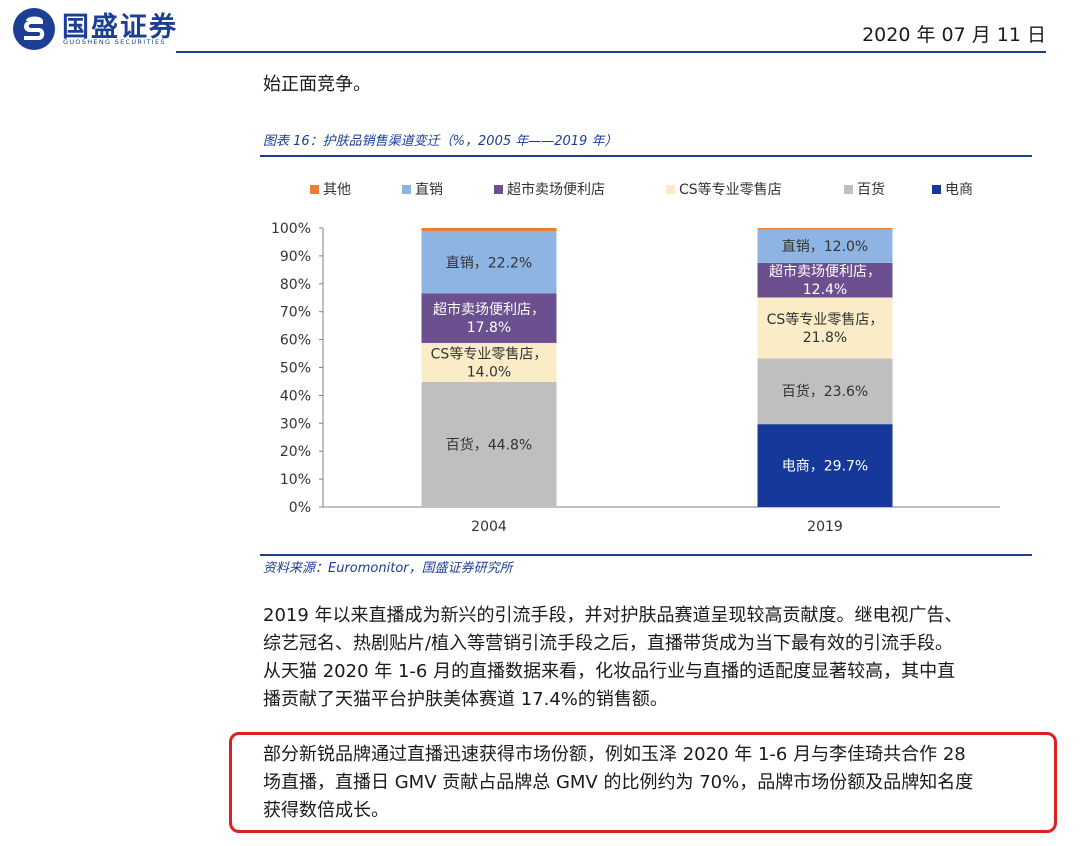 The height and width of the screenshot is (846, 1080). I want to click on data-label: 百货，23.6%, so click(825, 391).